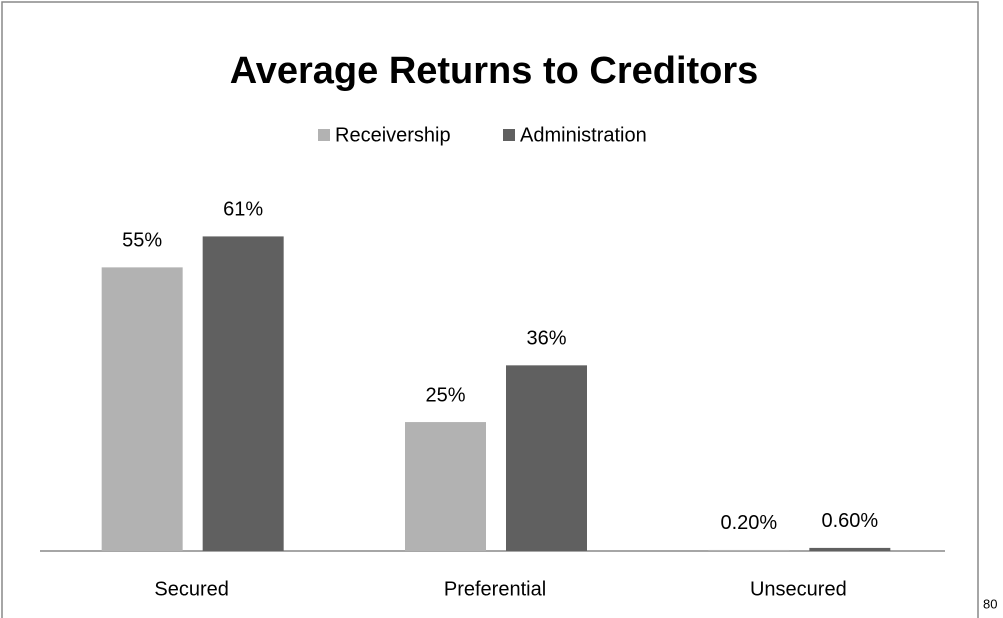 The image size is (1003, 618). What do you see at coordinates (393, 135) in the screenshot?
I see `legend-label: Receivership` at bounding box center [393, 135].